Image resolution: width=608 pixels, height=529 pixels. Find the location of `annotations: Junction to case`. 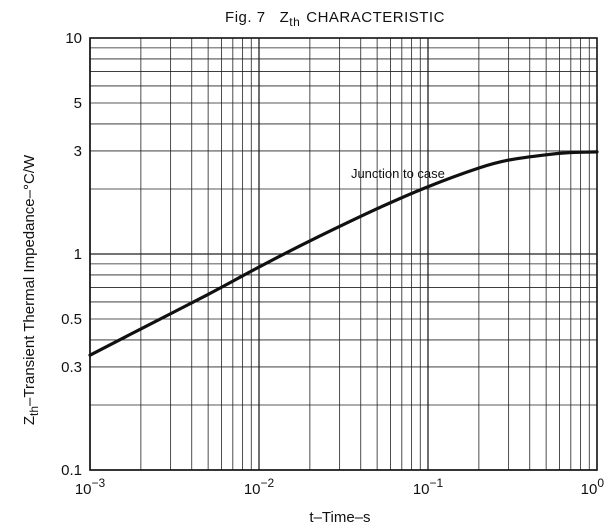

annotations: Junction to case is located at coordinates (398, 173).